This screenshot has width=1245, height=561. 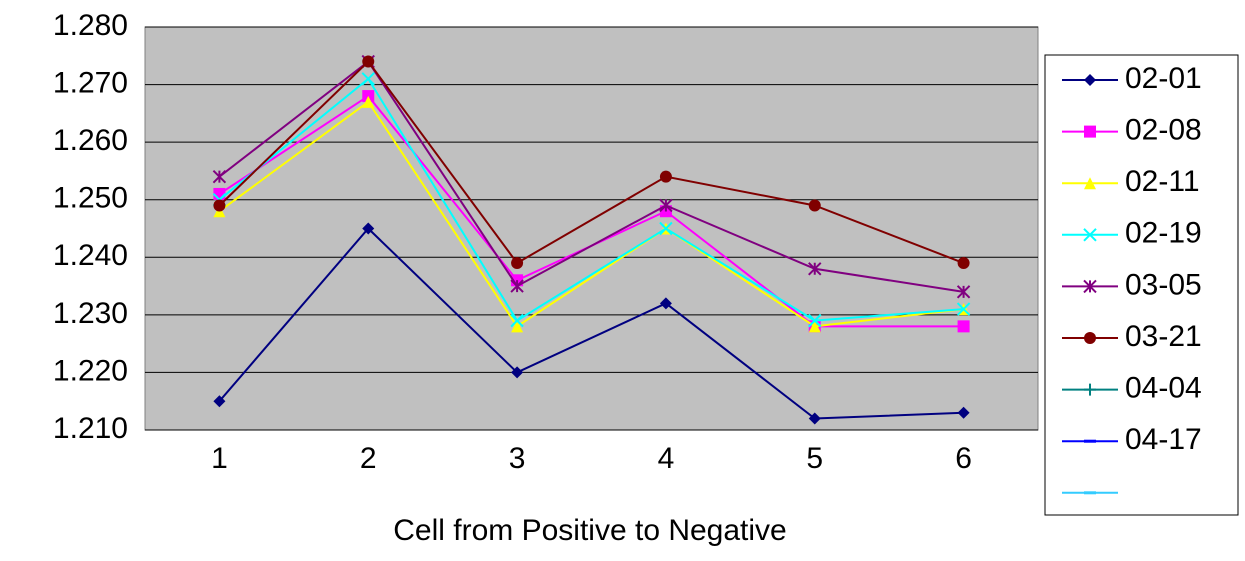 What do you see at coordinates (90, 82) in the screenshot?
I see `y-tick-label: 1.270` at bounding box center [90, 82].